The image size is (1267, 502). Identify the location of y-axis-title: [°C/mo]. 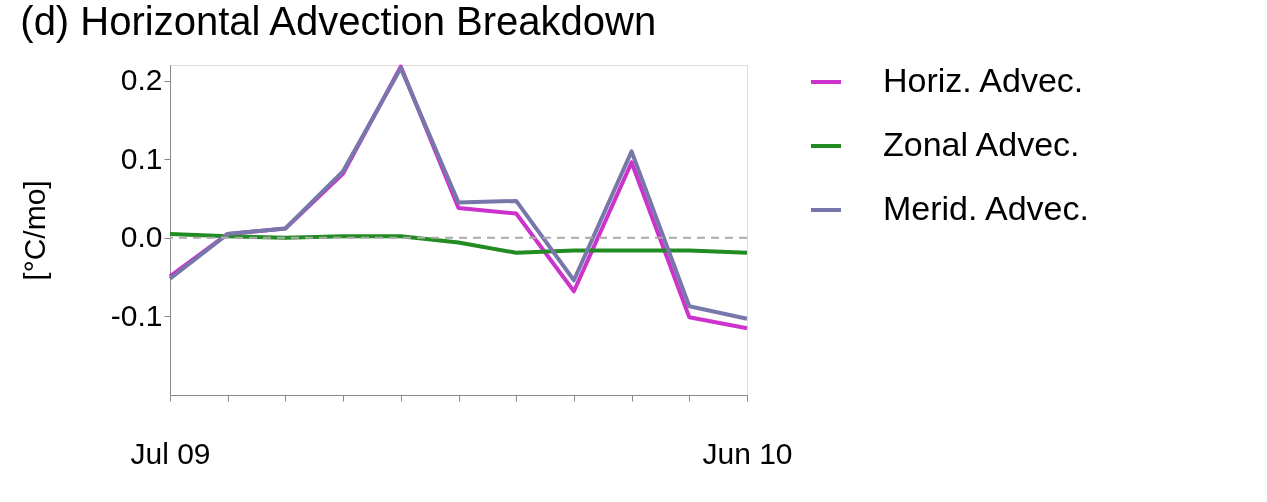
(34, 230).